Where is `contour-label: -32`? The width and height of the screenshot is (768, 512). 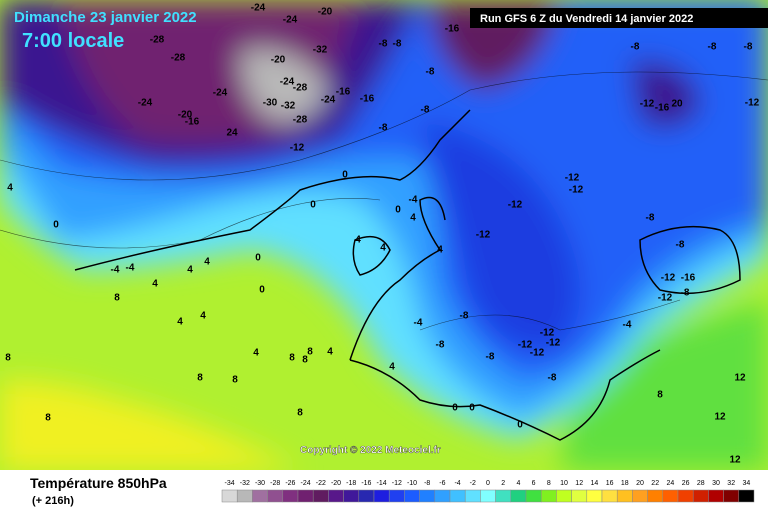 contour-label: -32 is located at coordinates (288, 106).